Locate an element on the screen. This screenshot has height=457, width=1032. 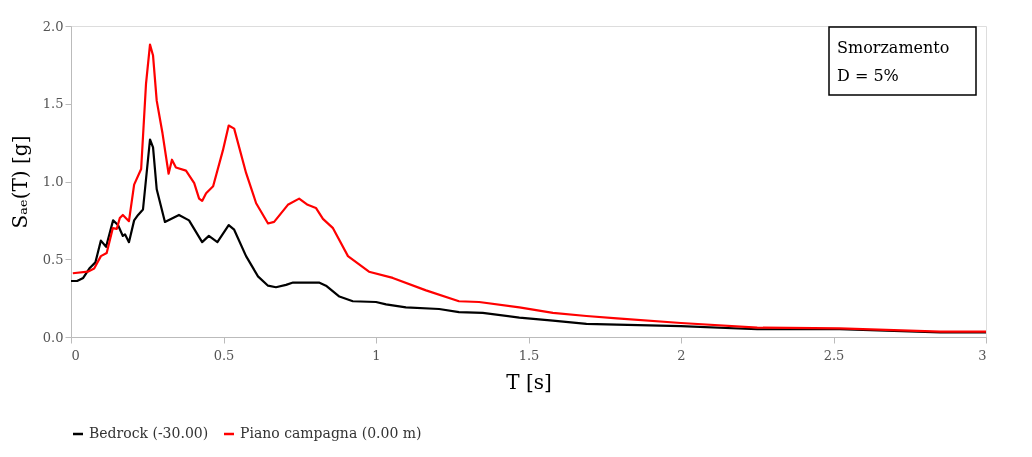
legend-label: Piano campagna (0.00 m) is located at coordinates (331, 433).